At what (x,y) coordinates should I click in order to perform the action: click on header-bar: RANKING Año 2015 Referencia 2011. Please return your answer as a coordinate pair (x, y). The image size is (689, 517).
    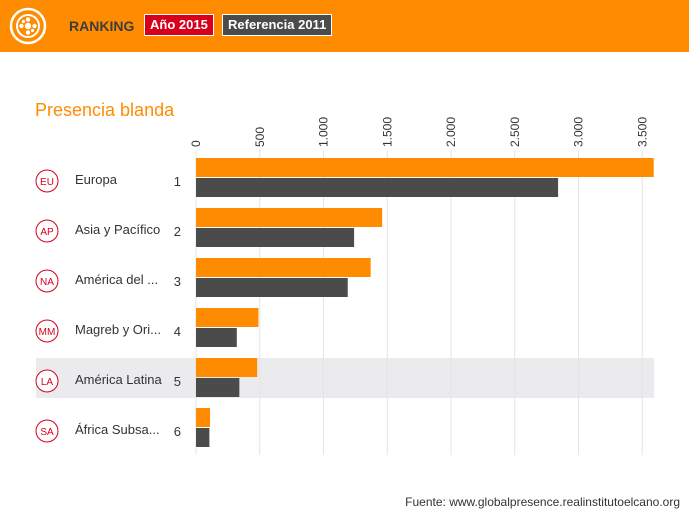
    Looking at the image, I should click on (344, 26).